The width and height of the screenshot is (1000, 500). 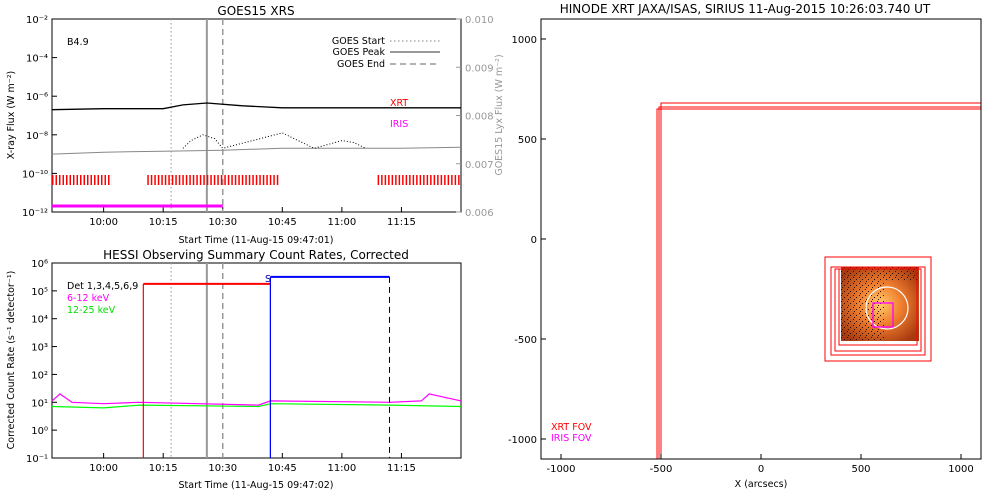 What do you see at coordinates (479, 165) in the screenshot?
I see `goes-ytick-right-label: 0.007` at bounding box center [479, 165].